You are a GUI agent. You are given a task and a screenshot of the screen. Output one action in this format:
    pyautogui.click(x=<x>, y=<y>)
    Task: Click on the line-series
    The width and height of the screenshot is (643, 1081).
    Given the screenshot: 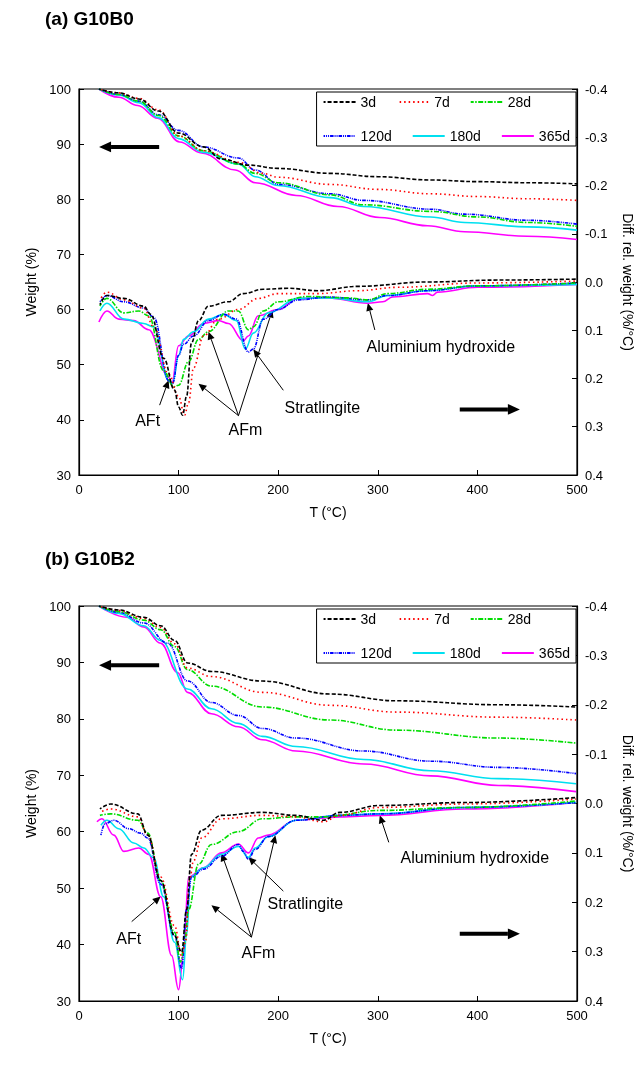 What is the action you would take?
    pyautogui.click(x=337, y=674)
    